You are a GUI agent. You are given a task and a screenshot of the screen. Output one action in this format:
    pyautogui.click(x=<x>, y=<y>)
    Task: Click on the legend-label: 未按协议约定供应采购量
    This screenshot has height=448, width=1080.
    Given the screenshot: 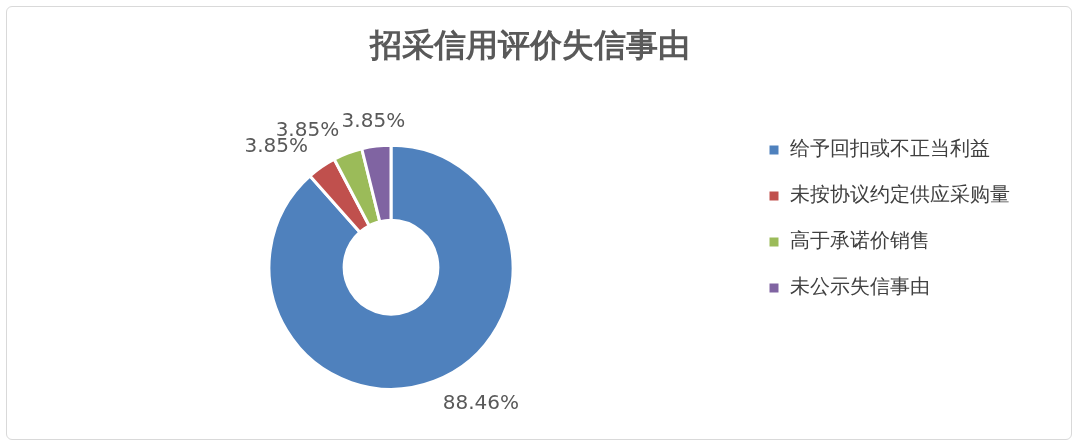 What is the action you would take?
    pyautogui.click(x=900, y=194)
    